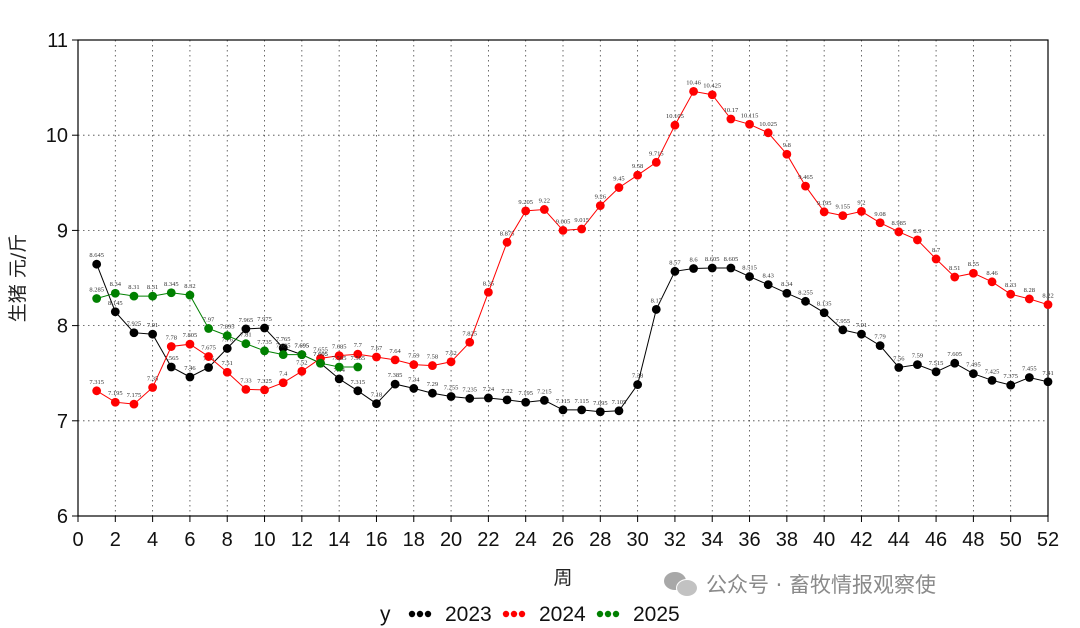 This screenshot has width=1080, height=628. Describe the element at coordinates (899, 540) in the screenshot. I see `x-tick-label: 44` at that location.